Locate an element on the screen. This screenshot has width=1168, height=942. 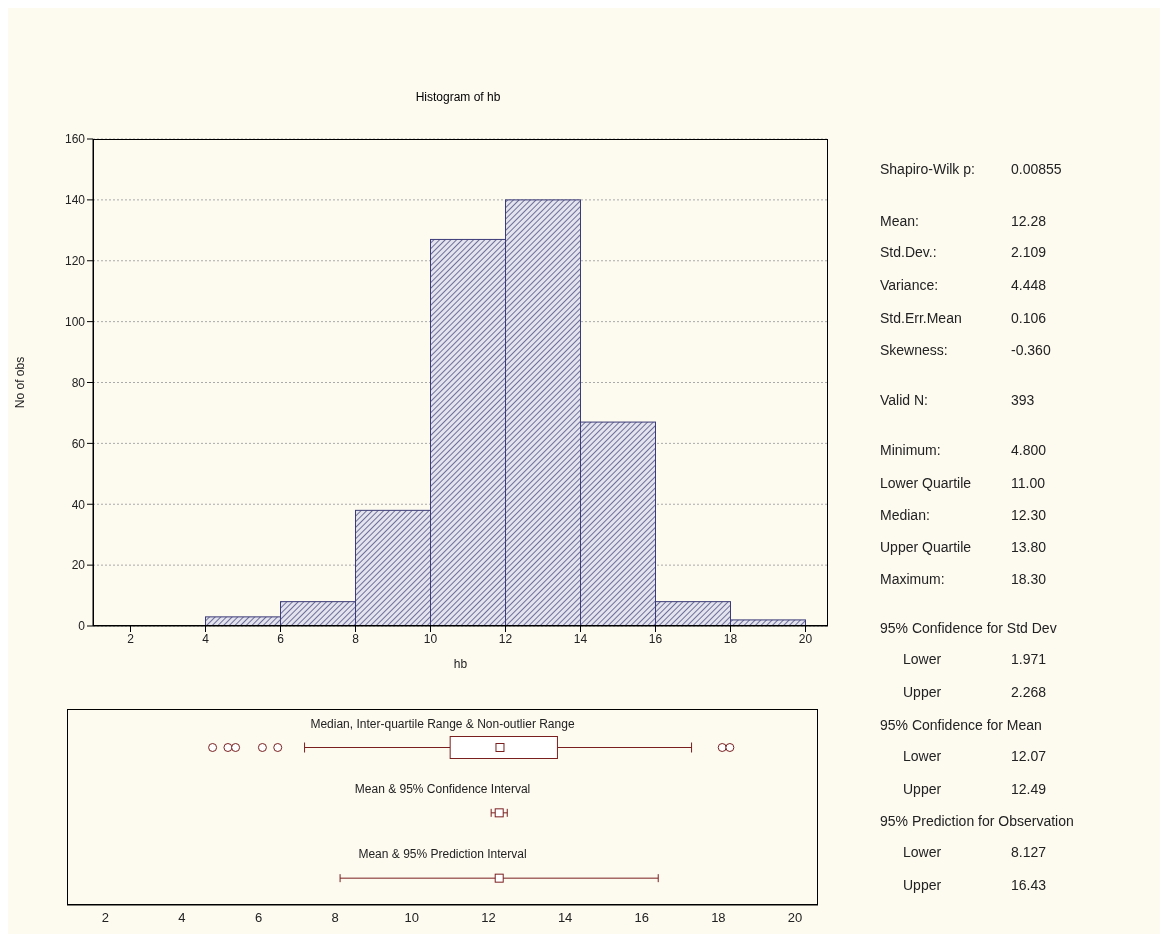
text: 12.30 is located at coordinates (1029, 515).